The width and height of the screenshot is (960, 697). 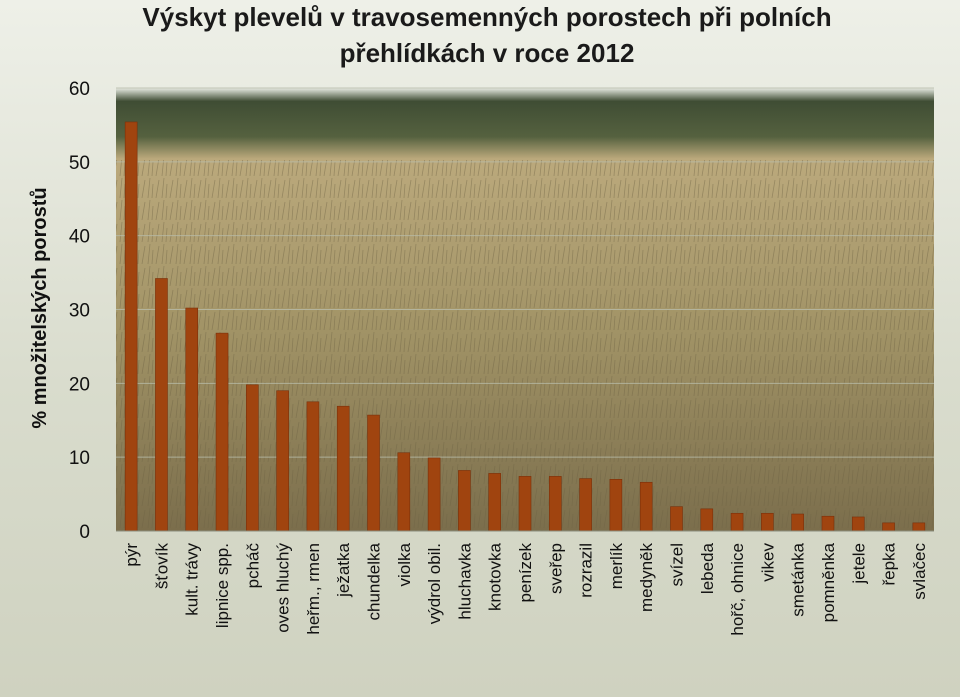 I want to click on x-category-label: výdrol obil., so click(x=434, y=583).